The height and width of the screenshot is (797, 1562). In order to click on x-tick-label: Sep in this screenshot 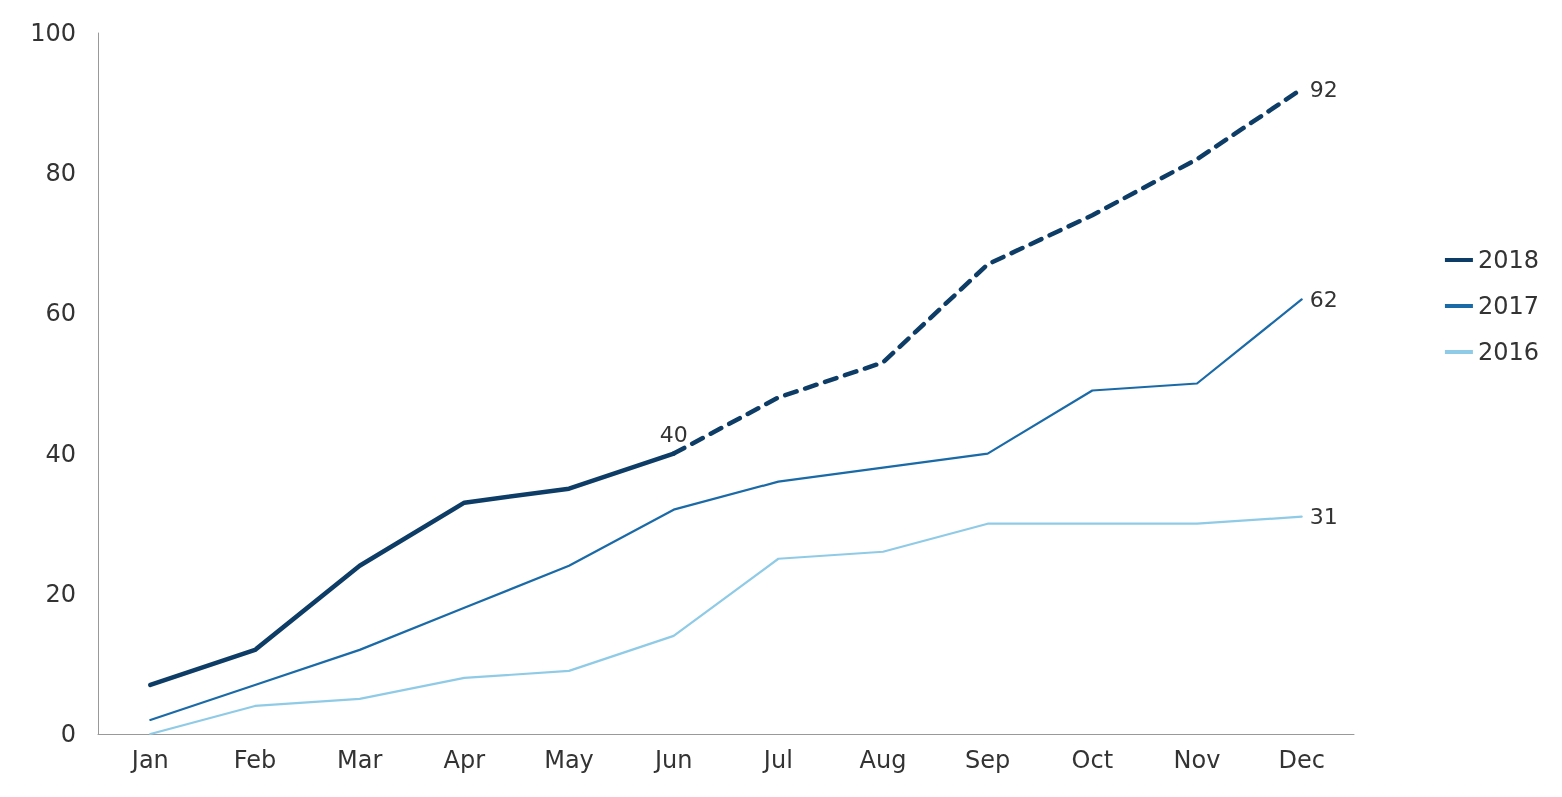, I will do `click(988, 760)`.